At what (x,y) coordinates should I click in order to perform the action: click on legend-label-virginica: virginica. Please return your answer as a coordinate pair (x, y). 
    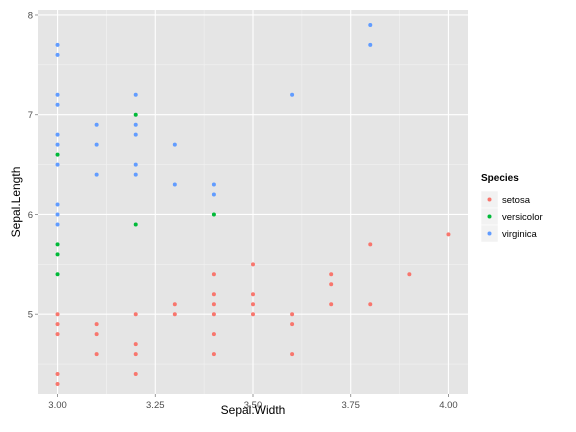
    Looking at the image, I should click on (520, 234).